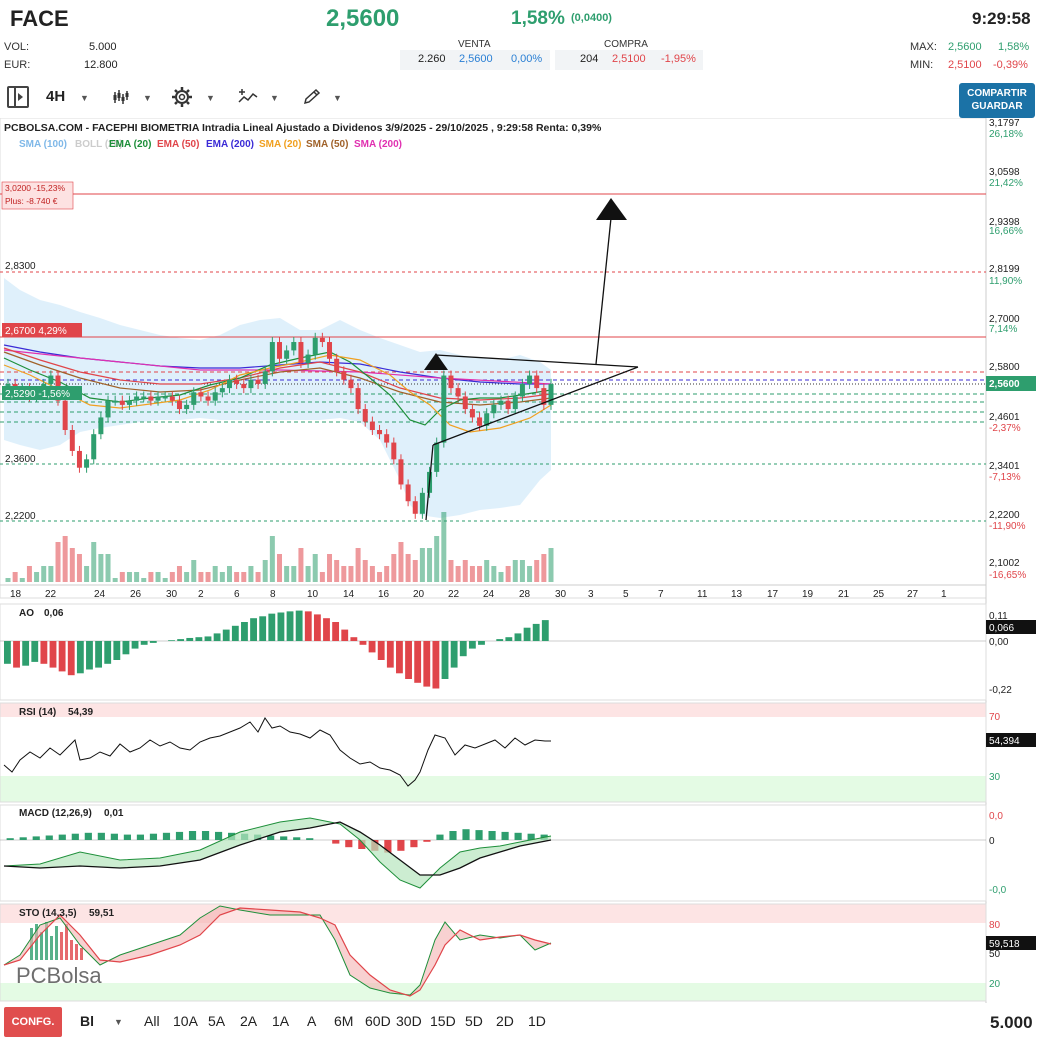 This screenshot has width=1050, height=1043. I want to click on legend-item: EMA (20), so click(130, 144).